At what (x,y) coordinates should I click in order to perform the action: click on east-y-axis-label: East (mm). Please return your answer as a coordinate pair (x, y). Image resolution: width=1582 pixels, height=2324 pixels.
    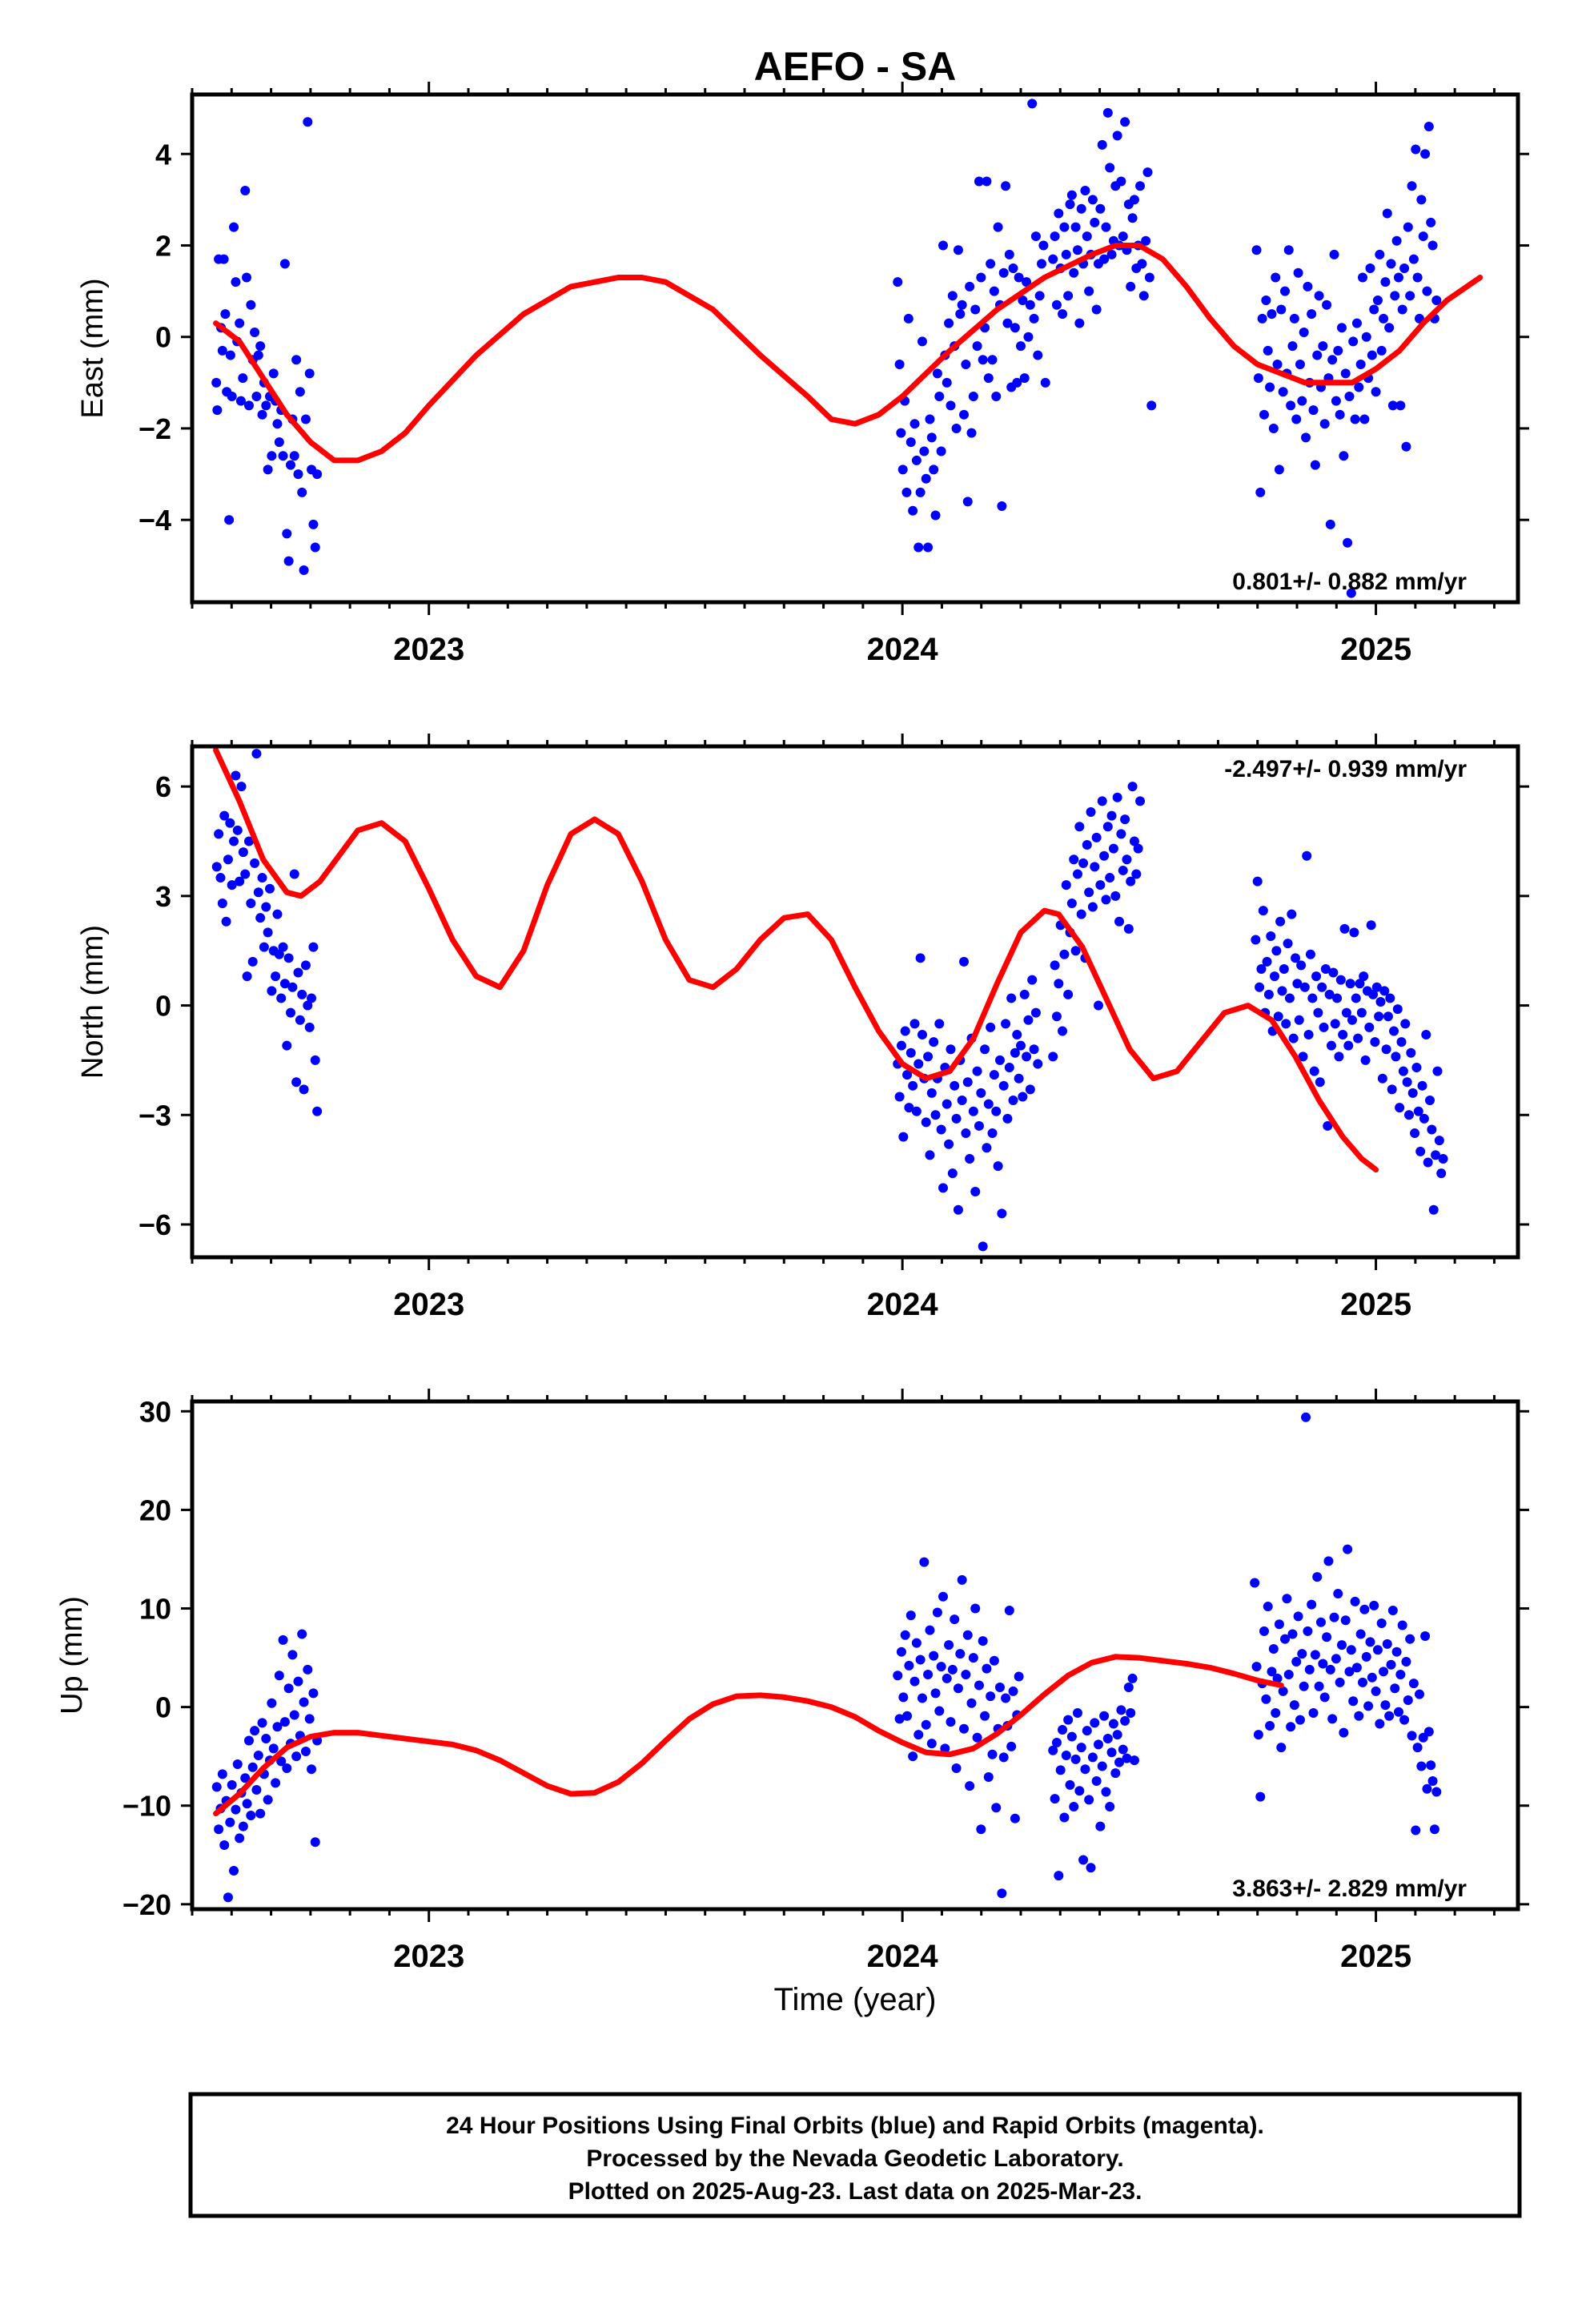
    Looking at the image, I should click on (93, 348).